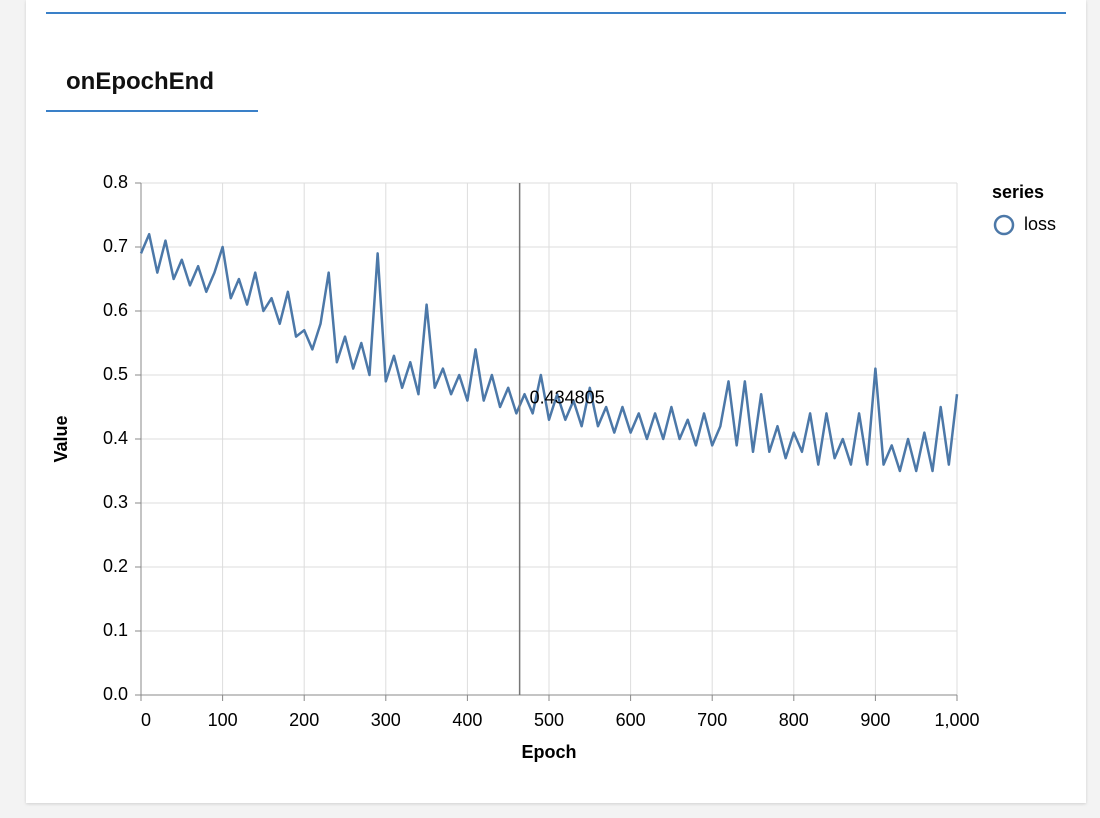  Describe the element at coordinates (1040, 224) in the screenshot. I see `legend-label: loss` at that location.